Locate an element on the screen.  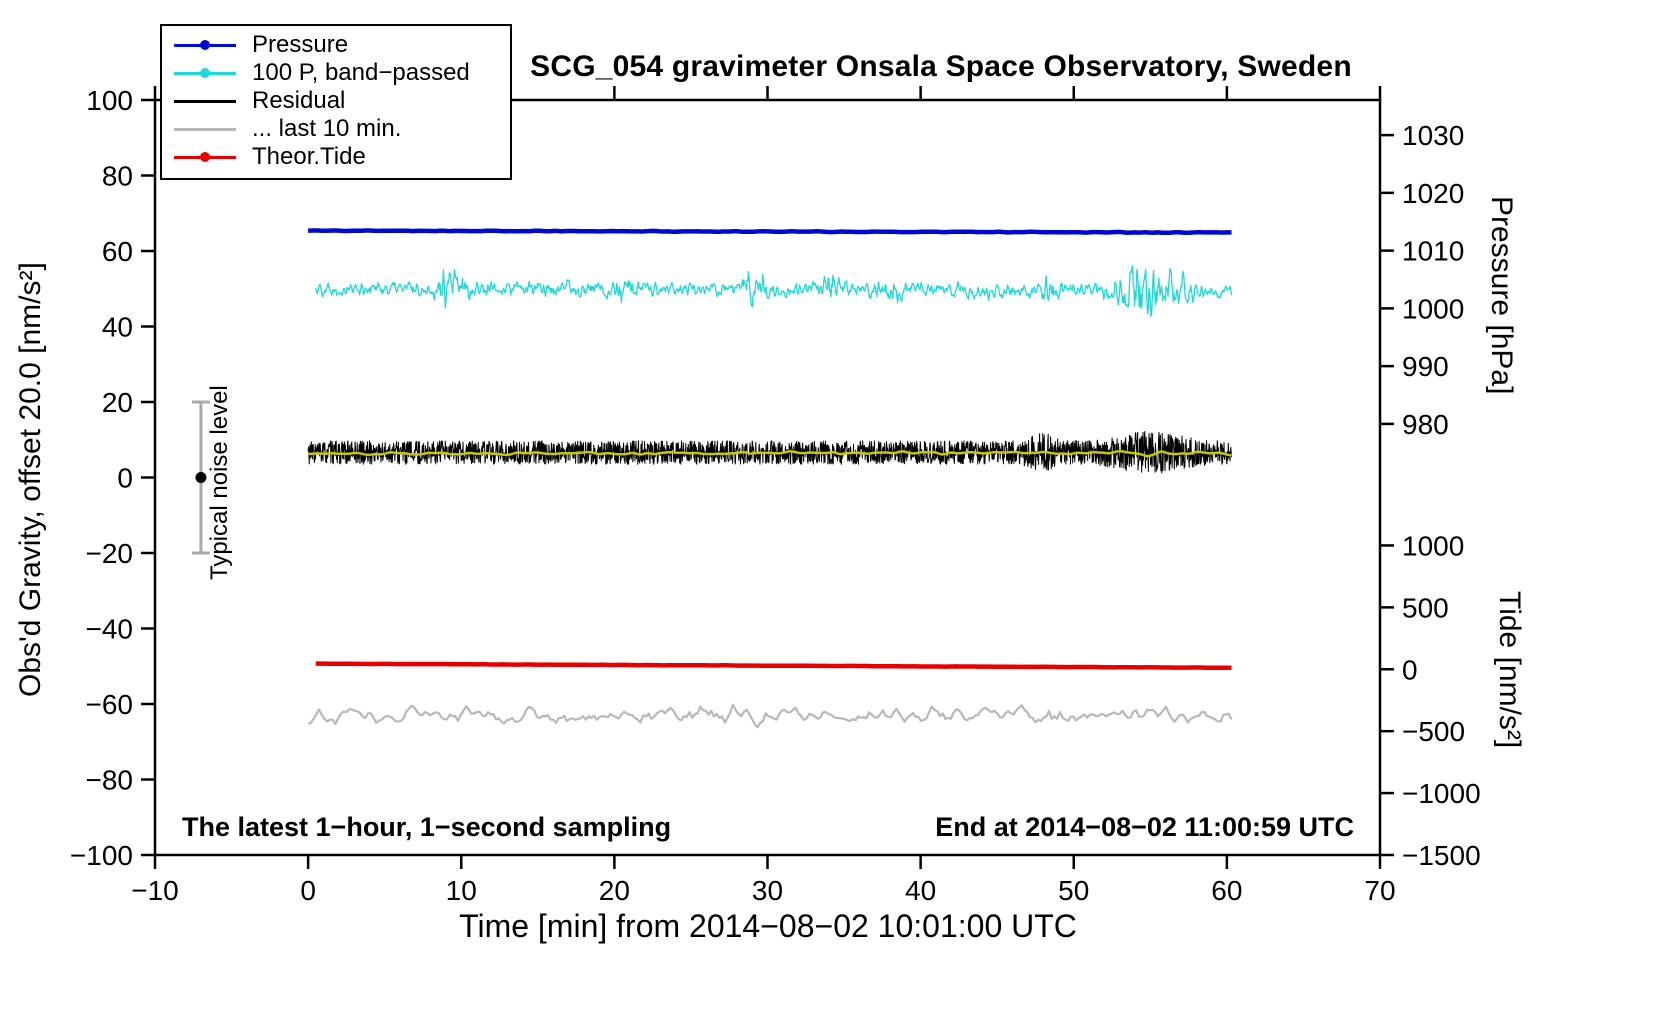
theor-tide-line-marker-icon is located at coordinates (205, 157).